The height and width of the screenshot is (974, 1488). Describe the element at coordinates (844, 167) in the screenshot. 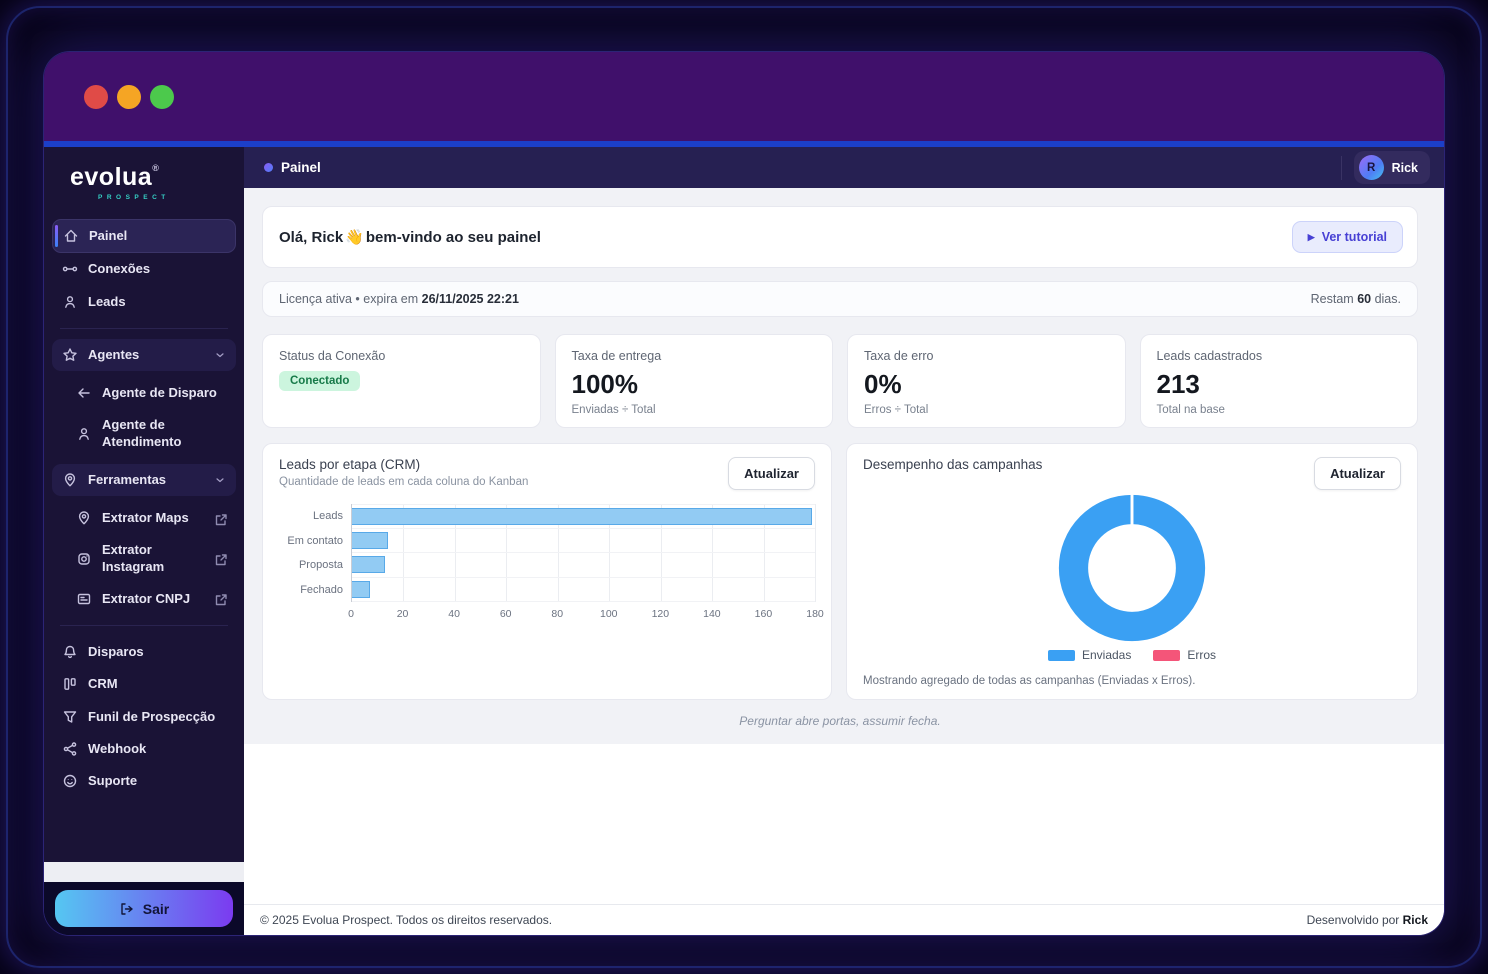

I see `top-header: Painel R Rick` at that location.